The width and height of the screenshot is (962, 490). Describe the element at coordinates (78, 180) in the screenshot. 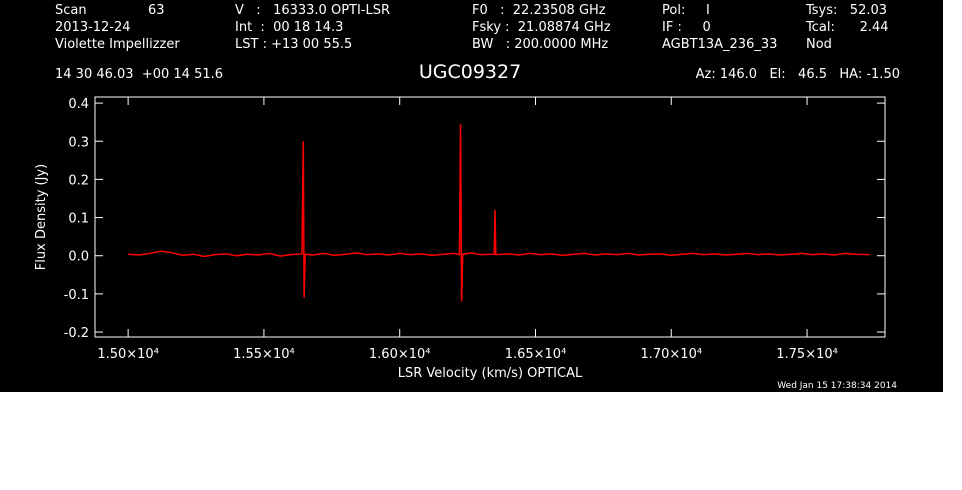

I see `y-tick-label: 0.2` at that location.